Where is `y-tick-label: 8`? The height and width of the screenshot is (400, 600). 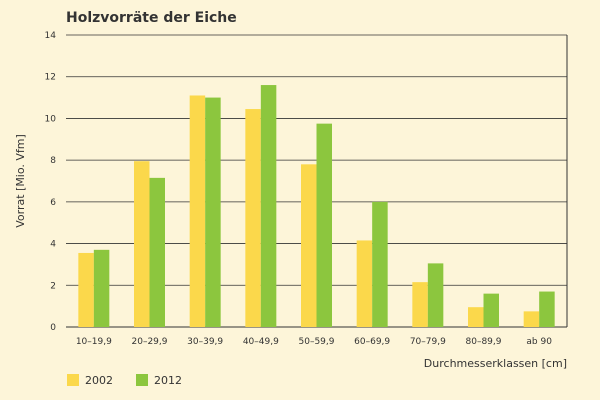
y-tick-label: 8 is located at coordinates (53, 161).